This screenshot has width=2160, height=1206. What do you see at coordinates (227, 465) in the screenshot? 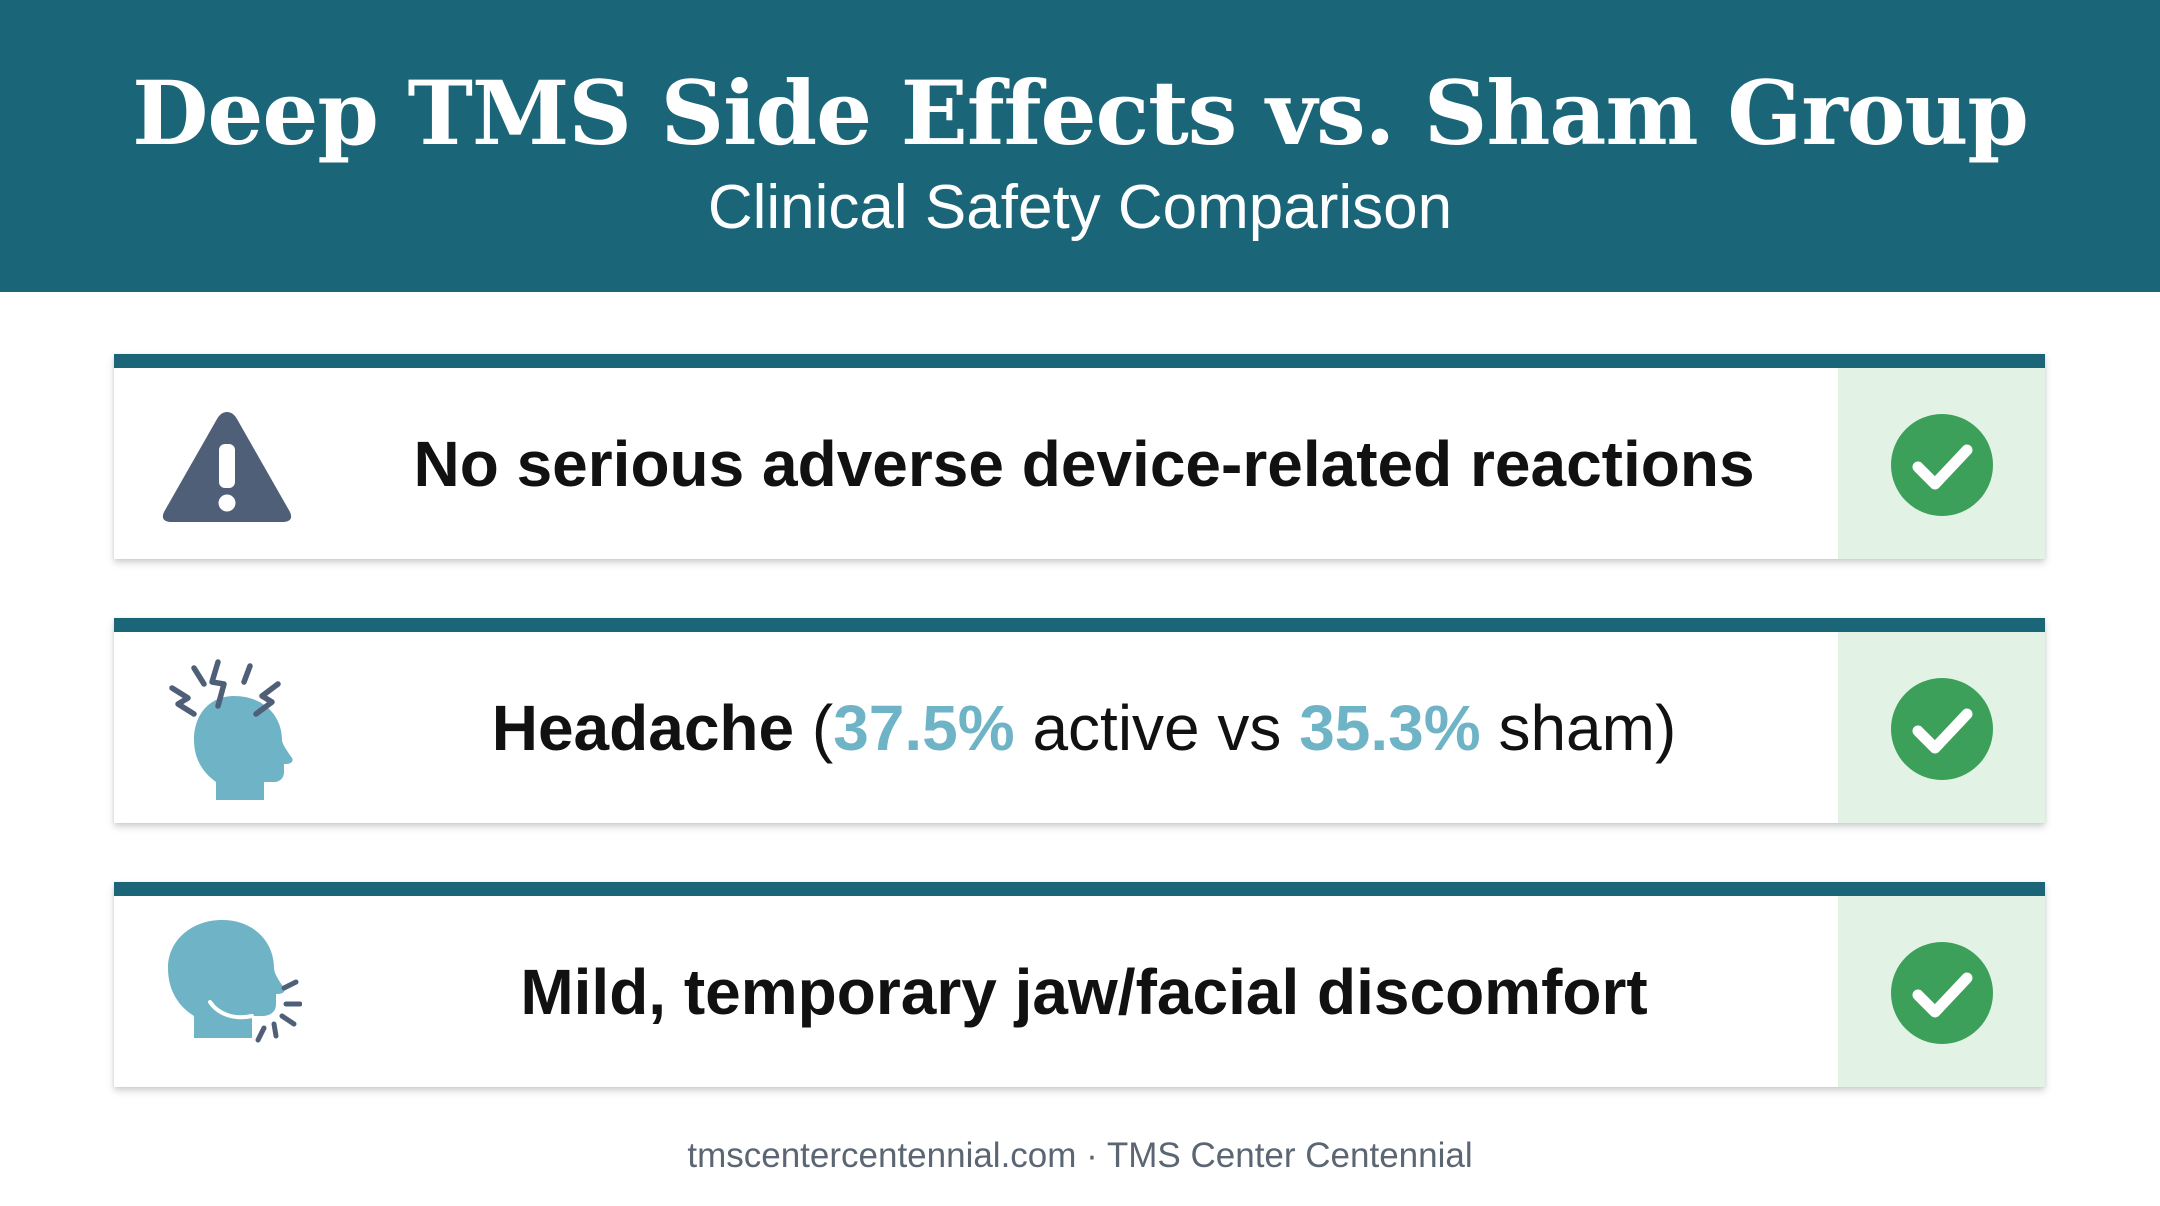
I see `warning-triangle-icon` at bounding box center [227, 465].